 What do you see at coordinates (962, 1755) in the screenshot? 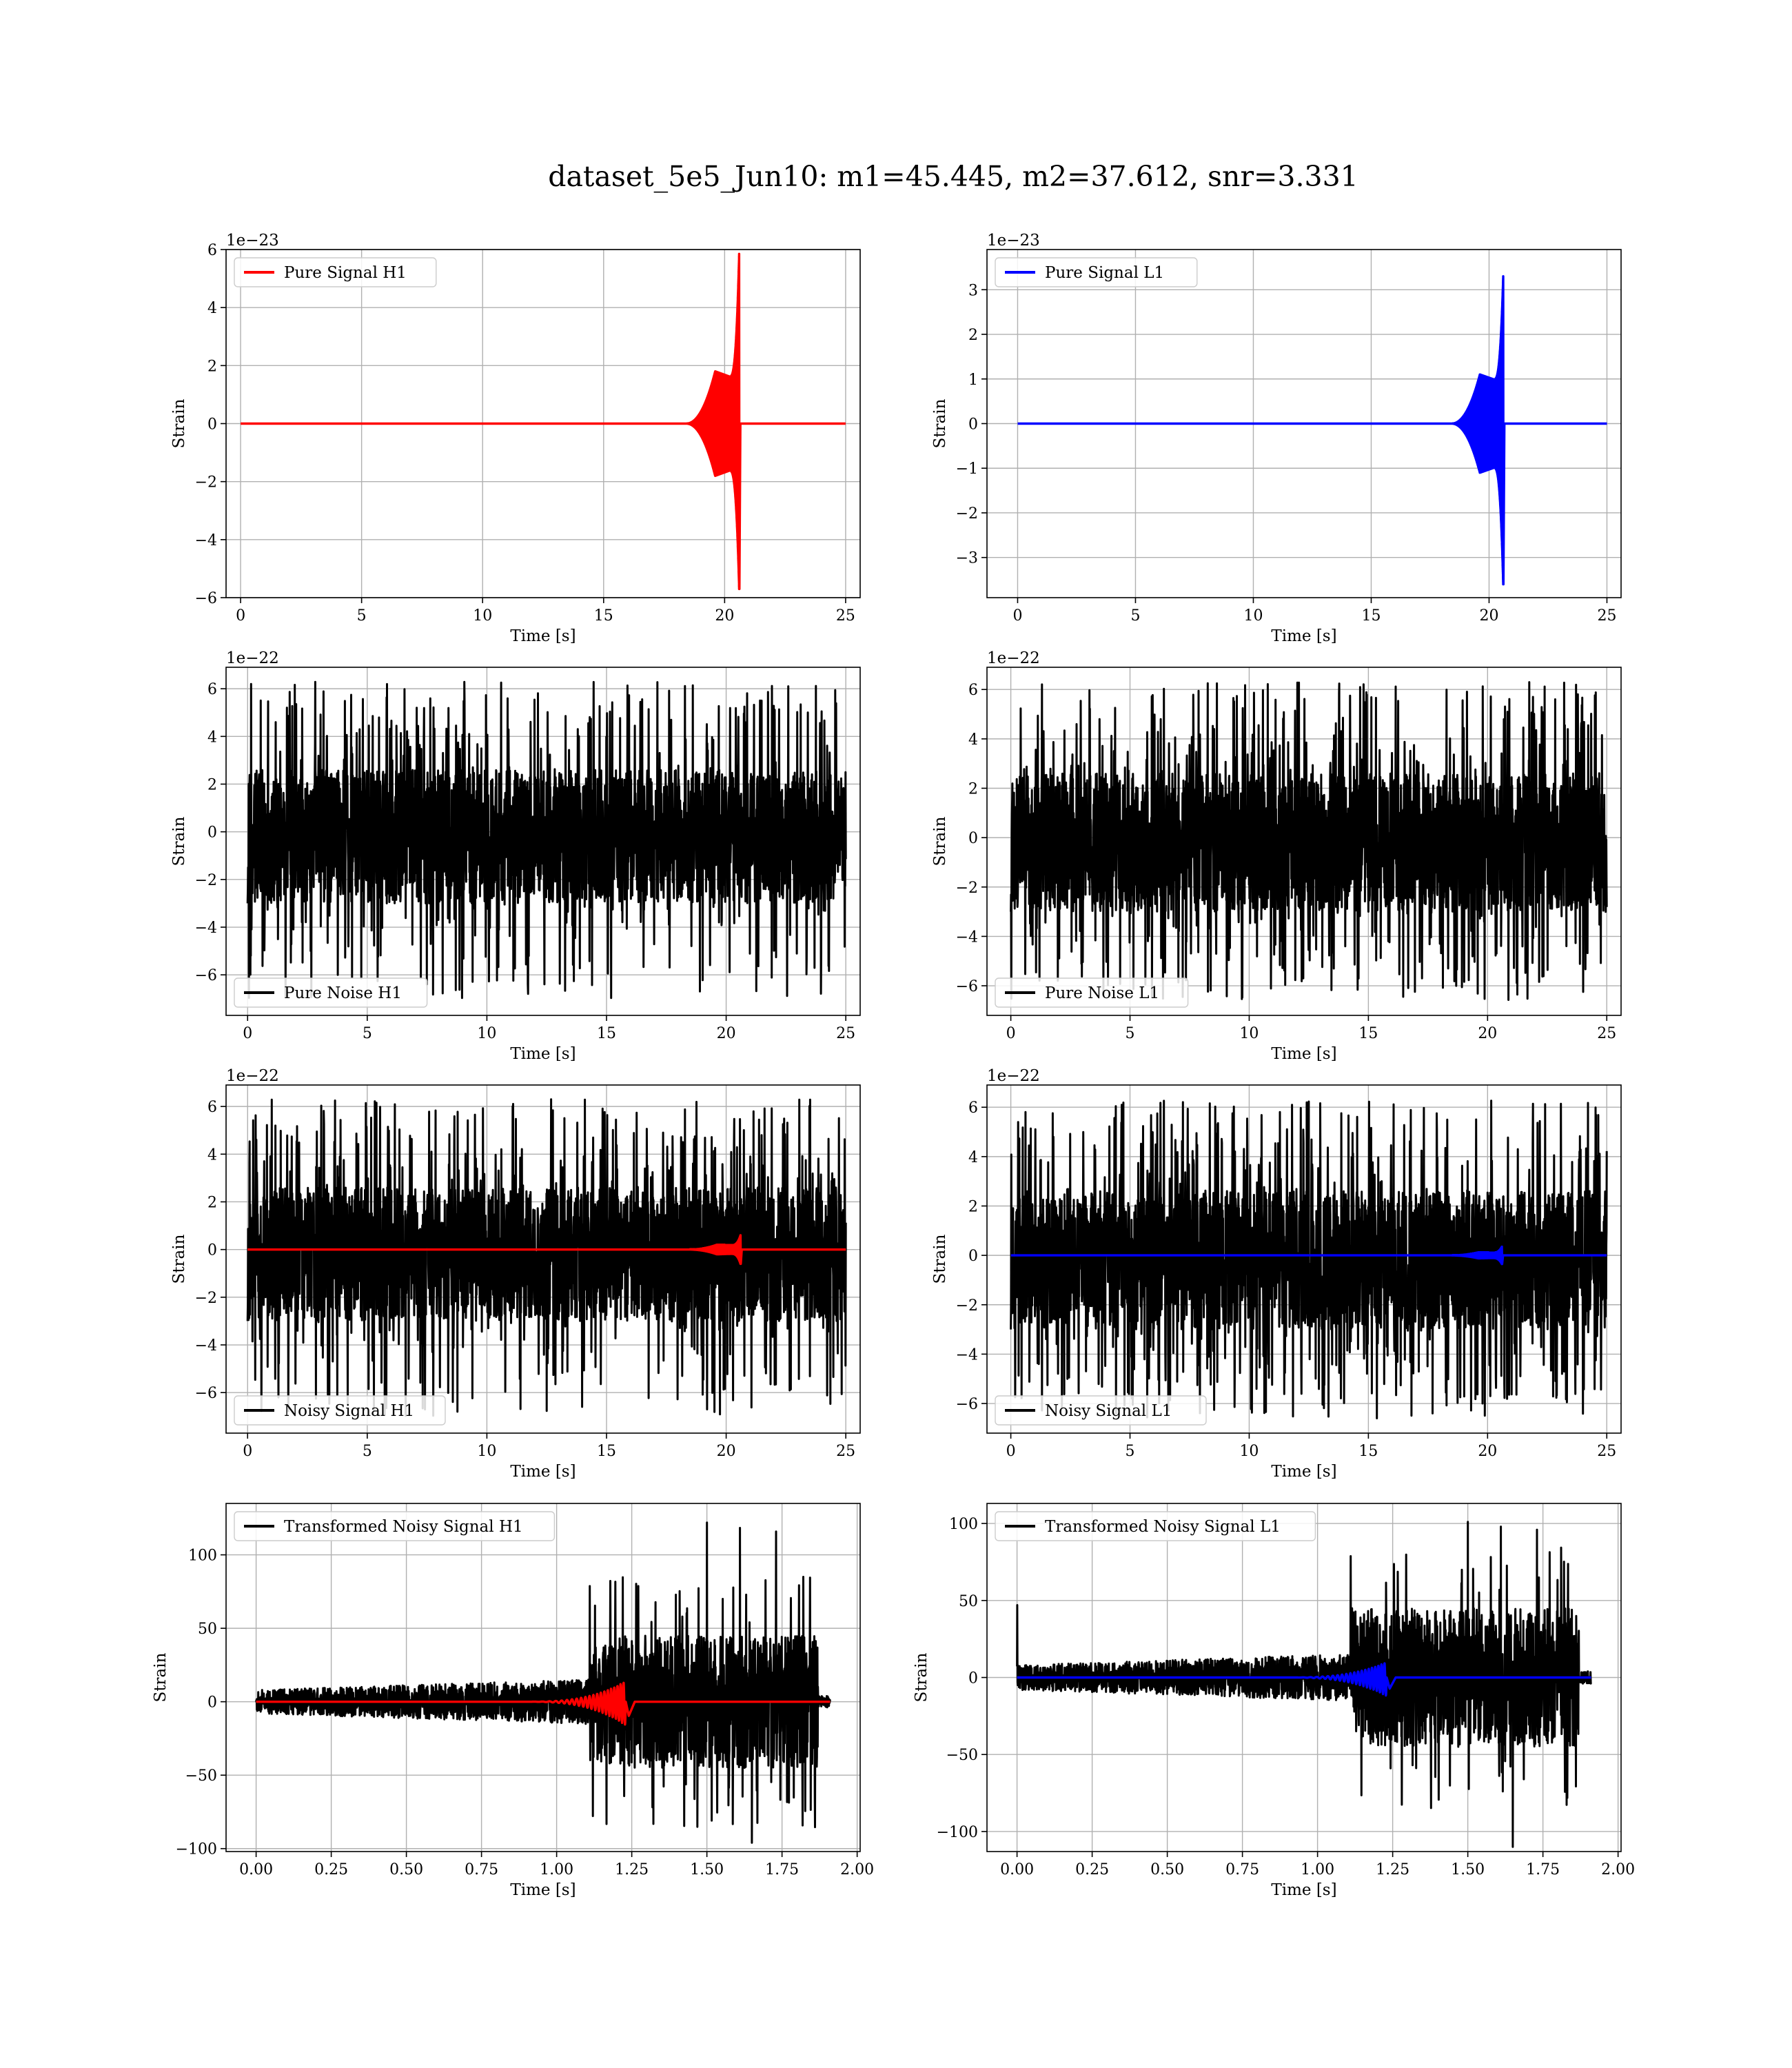
I see `y-tick-label: −50` at bounding box center [962, 1755].